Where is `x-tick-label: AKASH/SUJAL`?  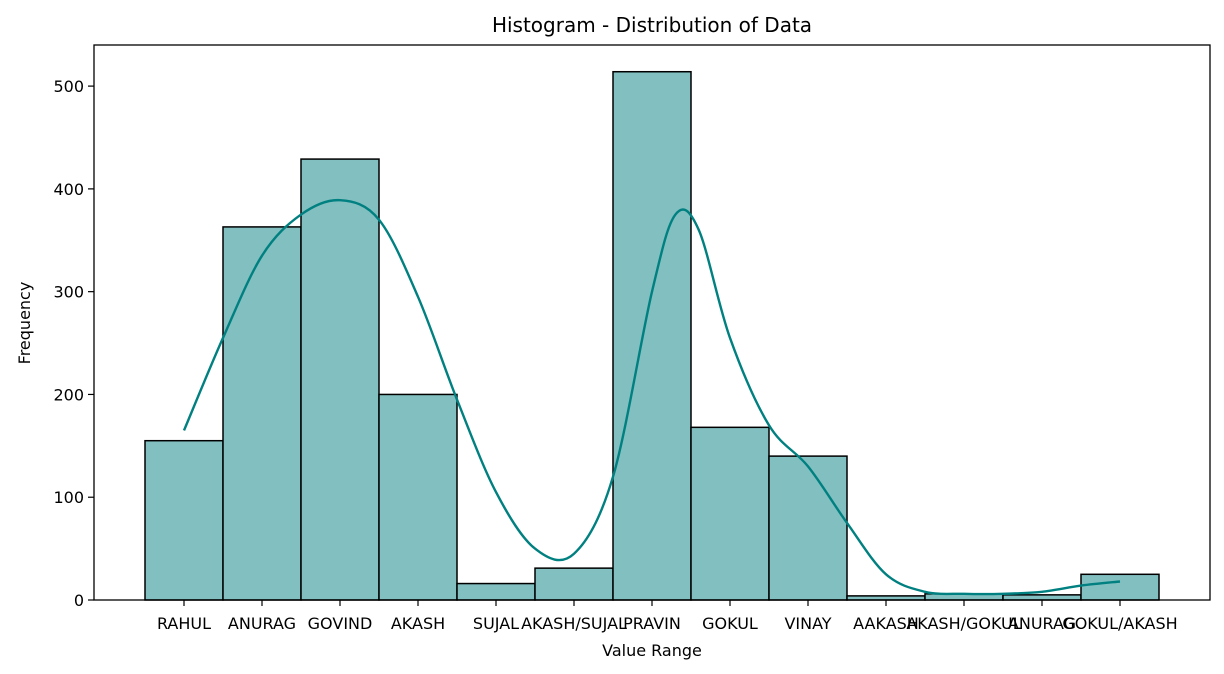 x-tick-label: AKASH/SUJAL is located at coordinates (574, 623).